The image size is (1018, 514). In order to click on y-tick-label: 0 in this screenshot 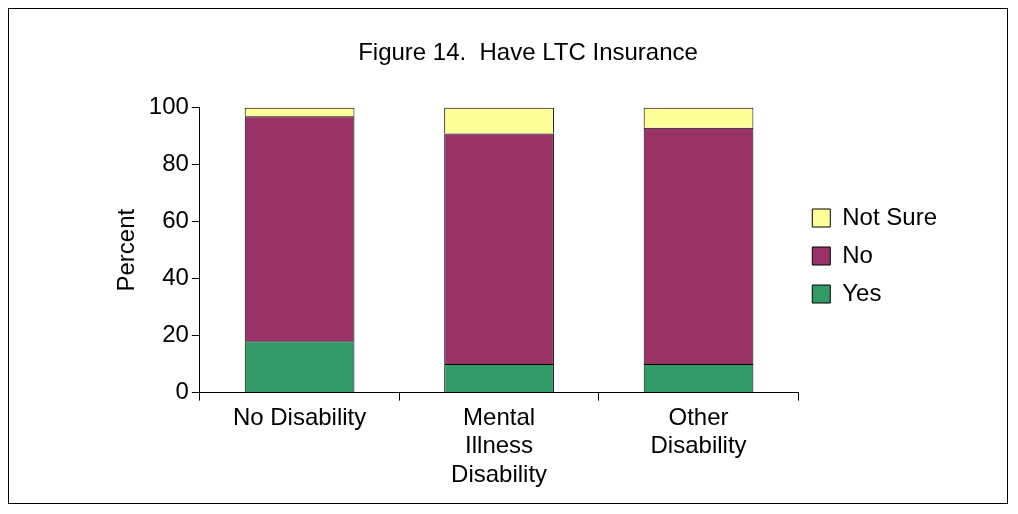, I will do `click(182, 391)`.